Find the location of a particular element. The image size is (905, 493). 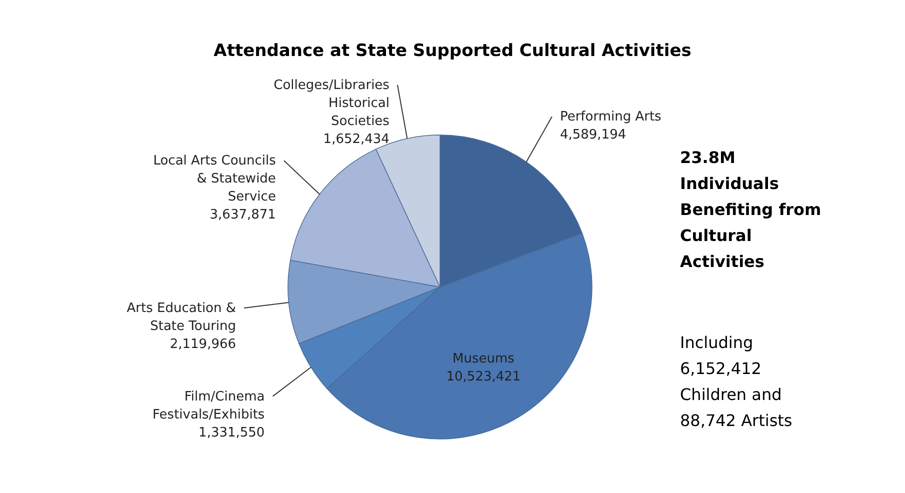

slice-label: Arts Education & State Touring is located at coordinates (181, 317).